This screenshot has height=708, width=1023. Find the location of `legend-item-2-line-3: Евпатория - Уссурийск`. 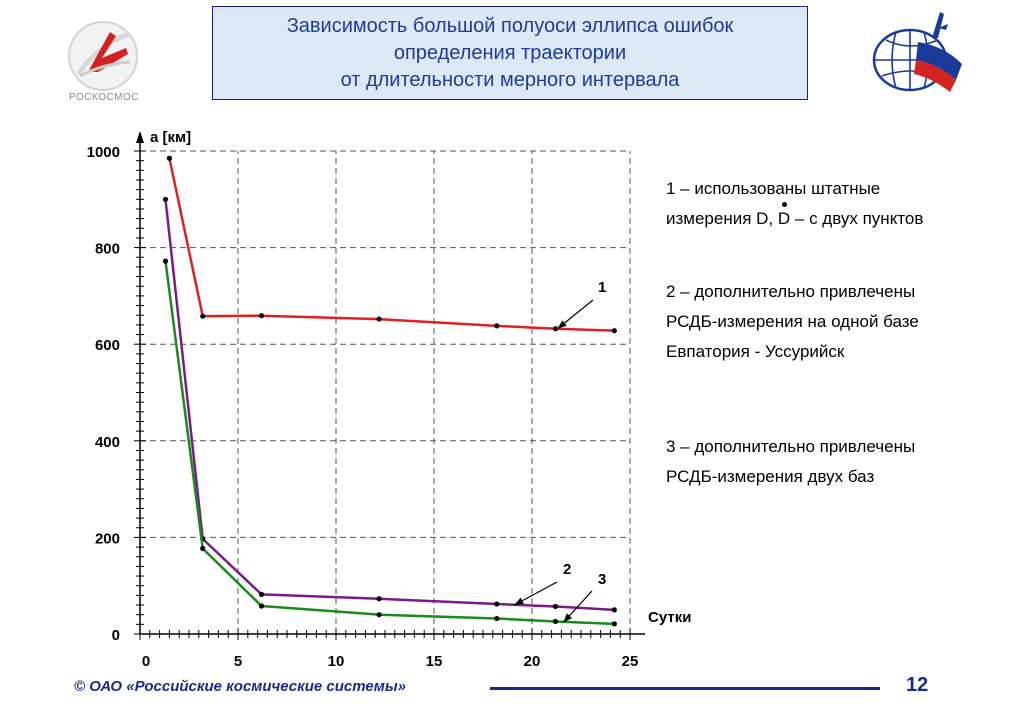

legend-item-2-line-3: Евпатория - Уссурийск is located at coordinates (755, 351).